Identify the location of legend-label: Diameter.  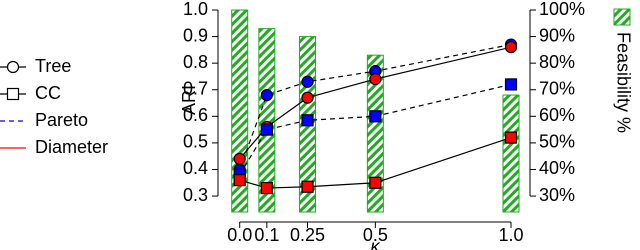
(71, 147).